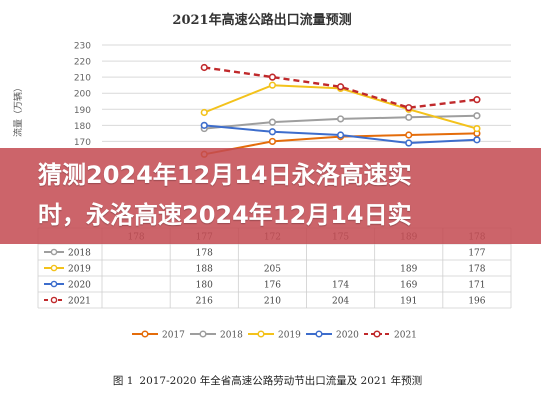 The width and height of the screenshot is (541, 400). What do you see at coordinates (274, 335) in the screenshot?
I see `legend: 2017 2018 2019 2020 2021` at bounding box center [274, 335].